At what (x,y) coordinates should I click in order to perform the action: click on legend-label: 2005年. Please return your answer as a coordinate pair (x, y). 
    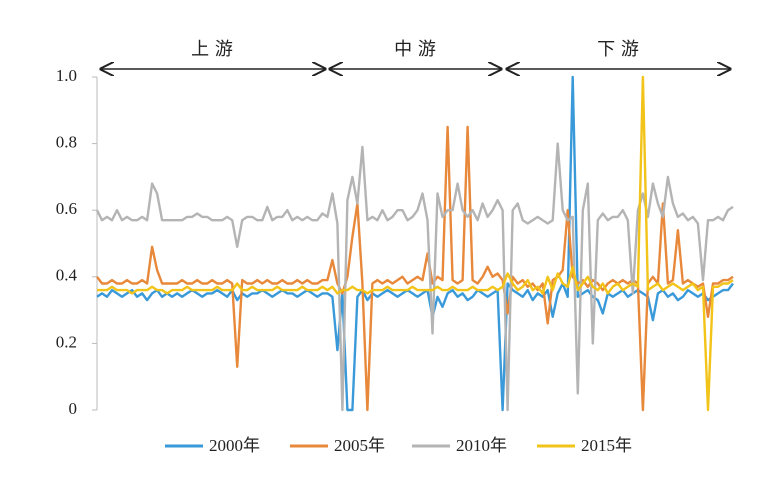
    Looking at the image, I should click on (359, 445).